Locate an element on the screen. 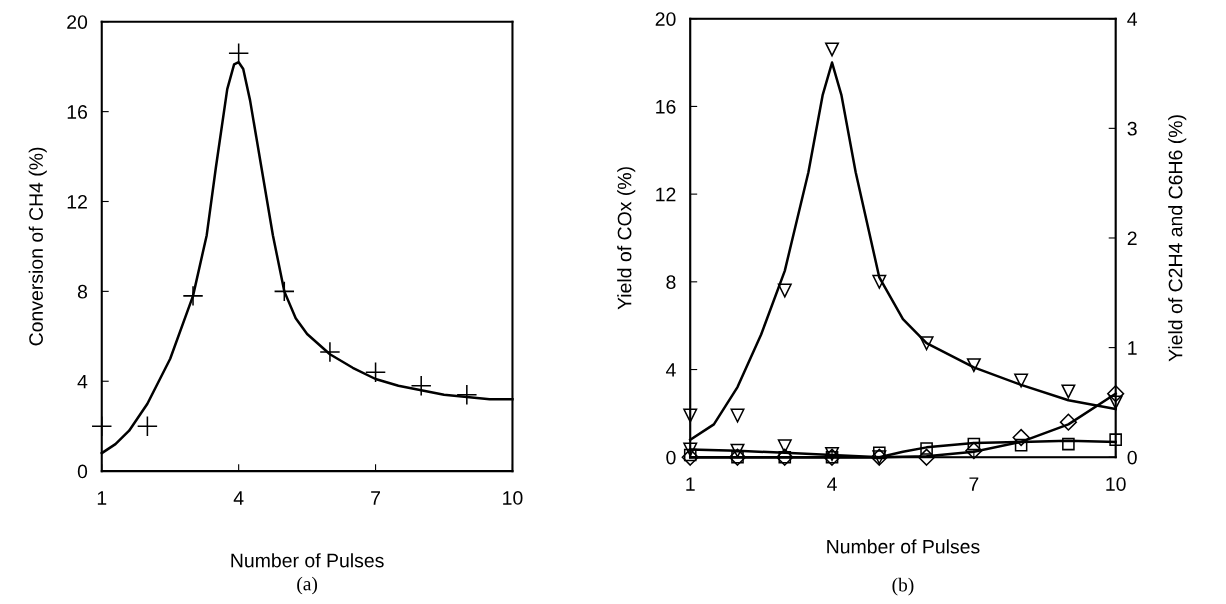  y2-tick-label: 4 is located at coordinates (1132, 19).